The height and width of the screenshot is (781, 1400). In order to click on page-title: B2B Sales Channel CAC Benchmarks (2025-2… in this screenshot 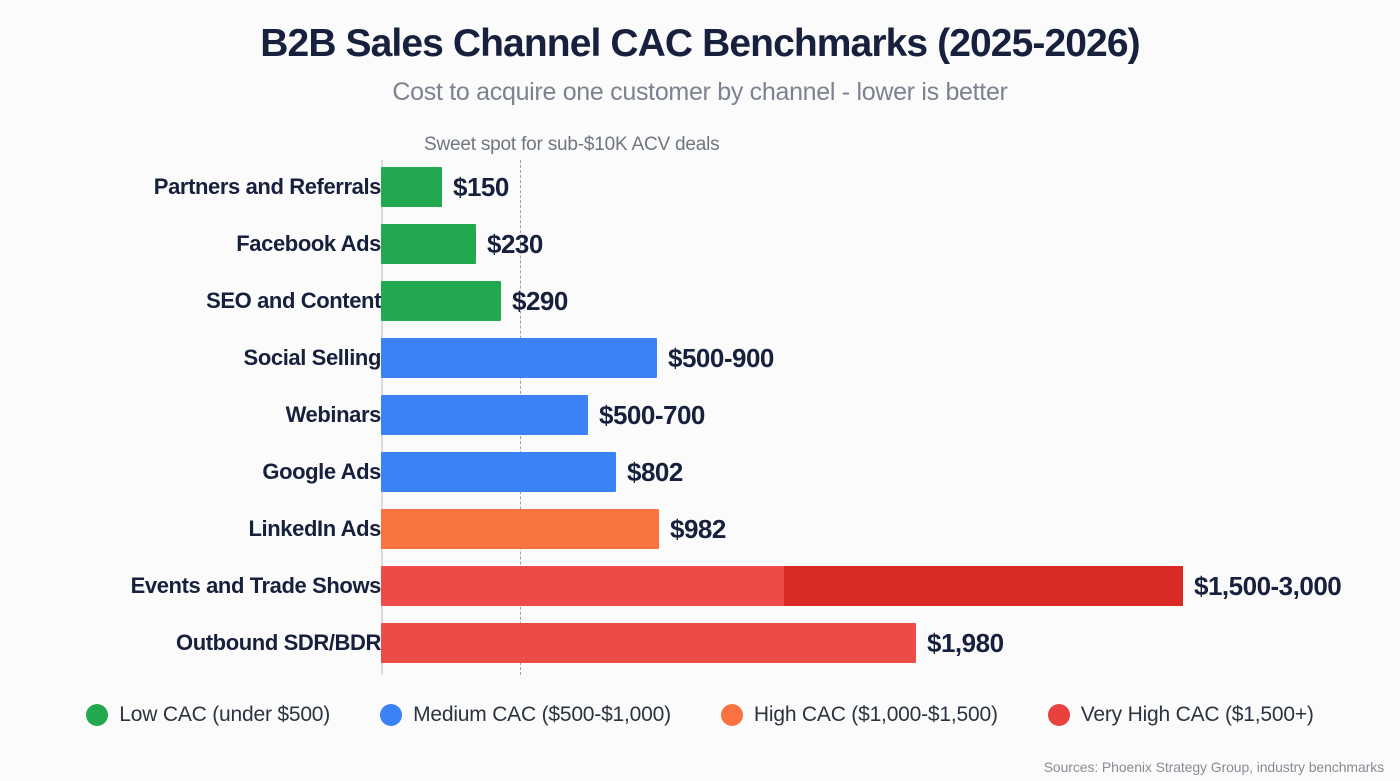, I will do `click(700, 43)`.